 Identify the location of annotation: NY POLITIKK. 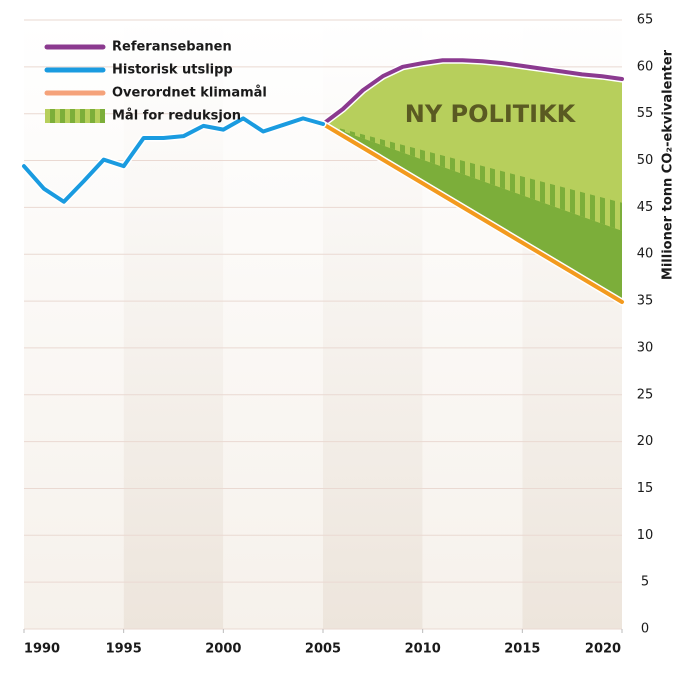
(491, 114).